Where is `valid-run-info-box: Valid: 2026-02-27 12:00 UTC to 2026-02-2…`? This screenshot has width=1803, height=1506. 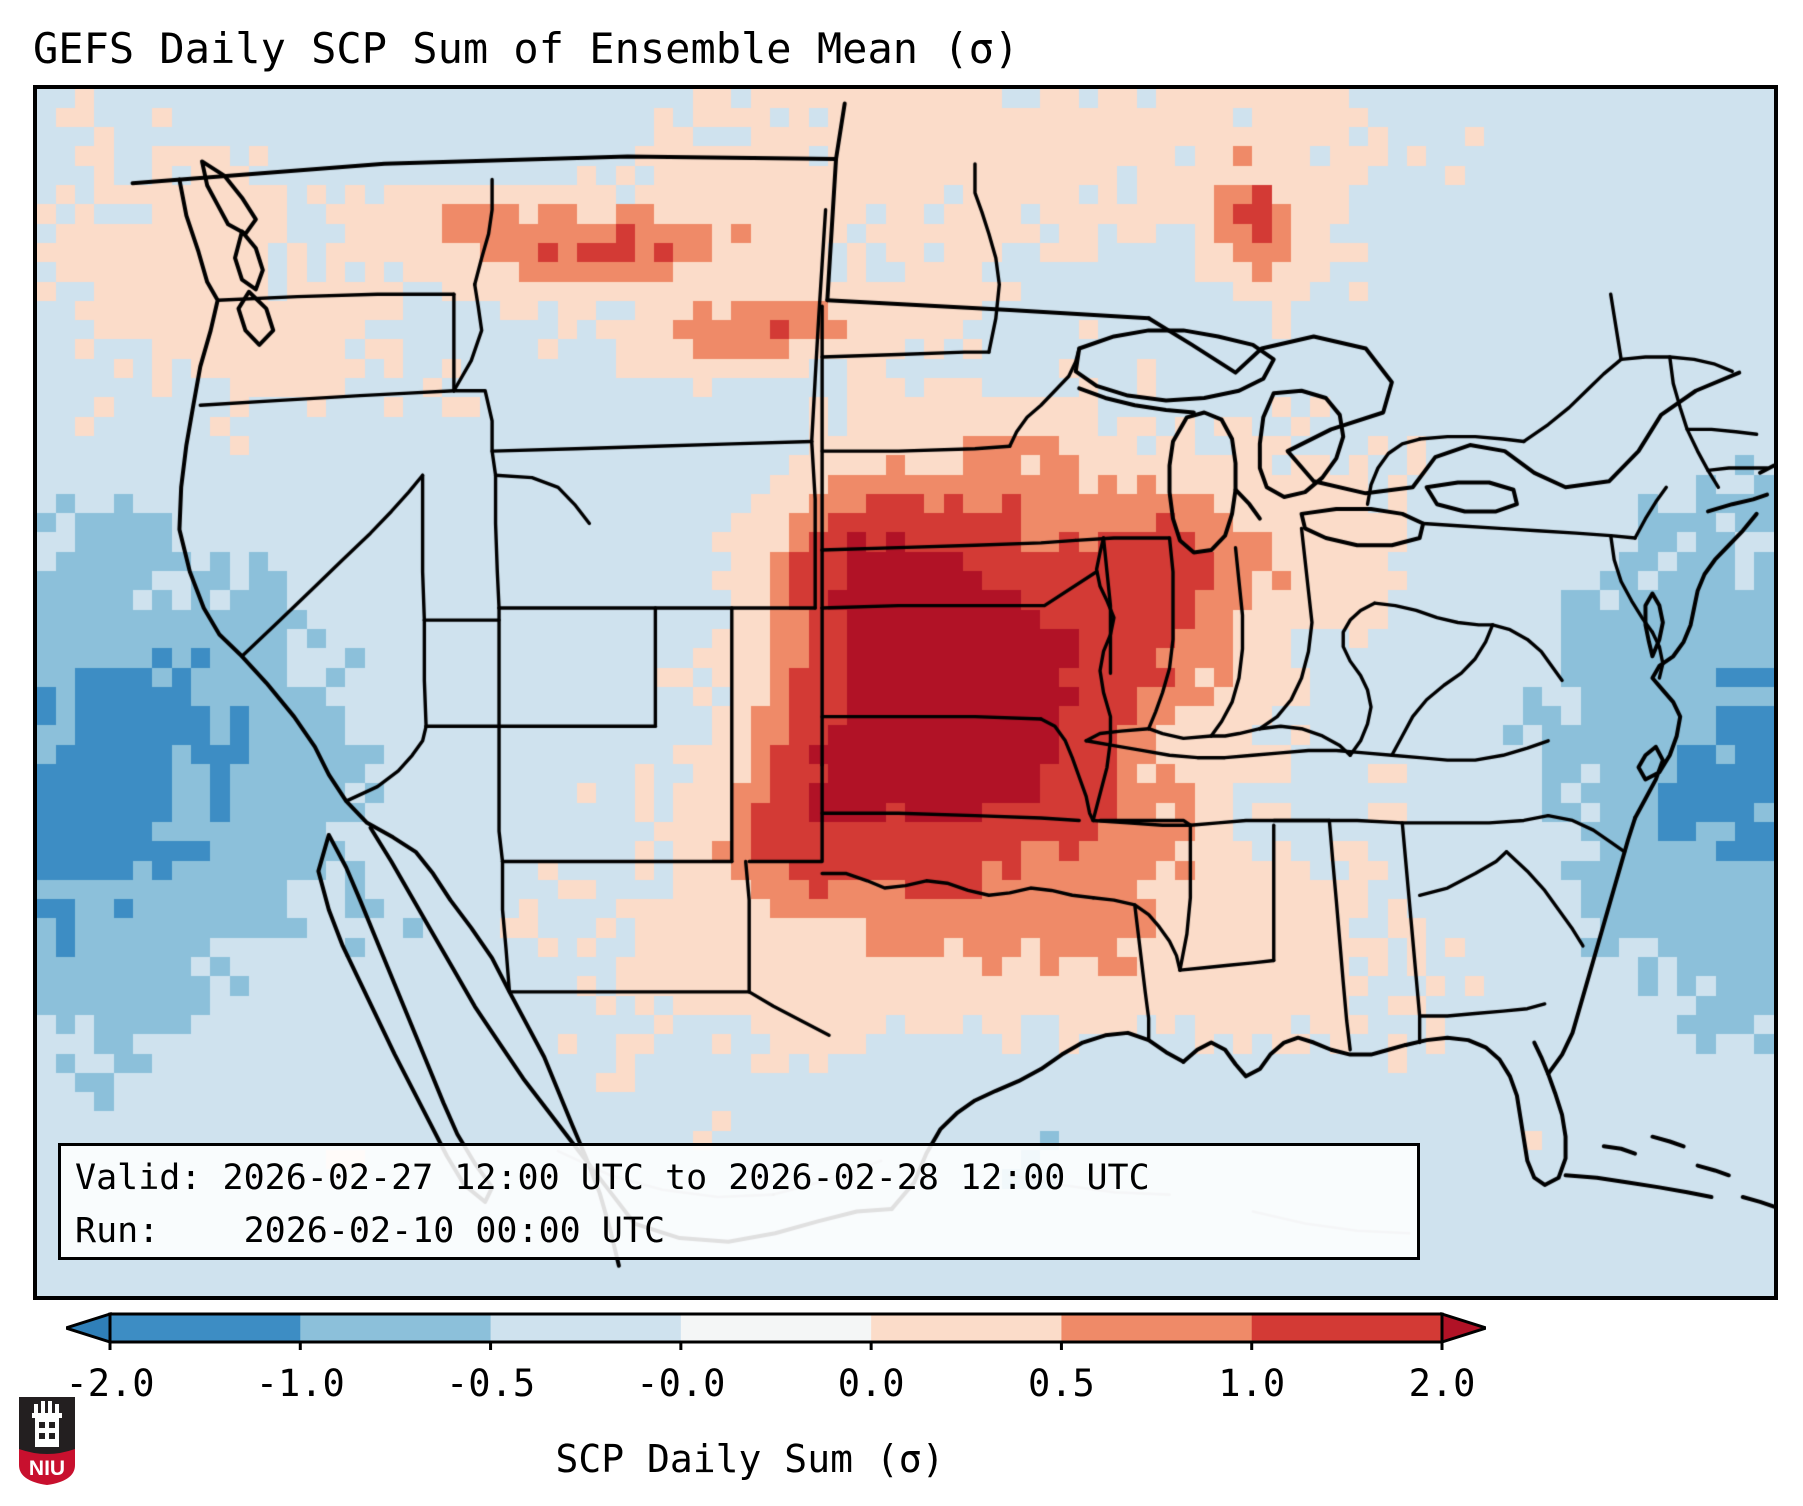 valid-run-info-box: Valid: 2026-02-27 12:00 UTC to 2026-02-2… is located at coordinates (739, 1201).